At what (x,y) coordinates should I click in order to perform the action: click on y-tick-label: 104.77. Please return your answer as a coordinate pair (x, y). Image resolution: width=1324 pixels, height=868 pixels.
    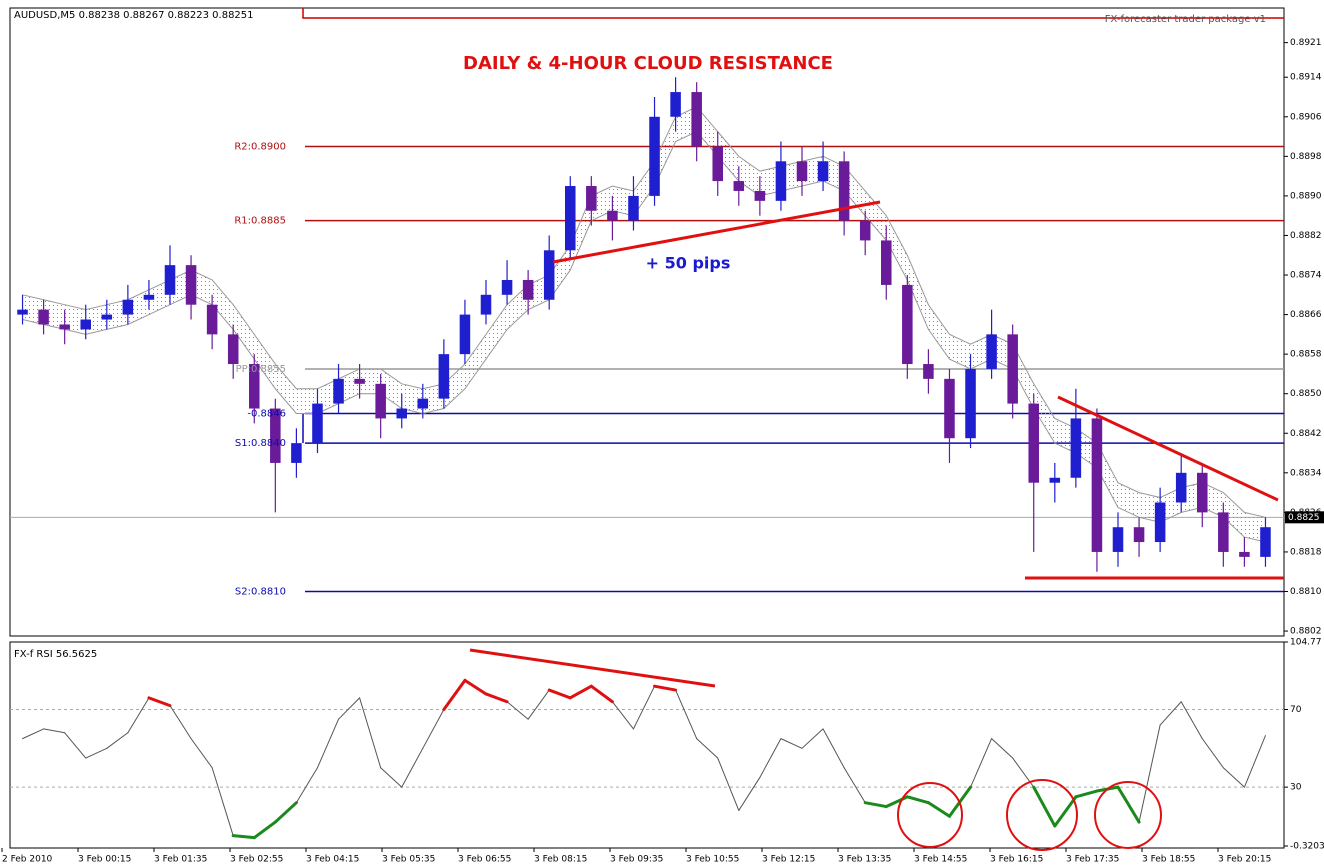
    Looking at the image, I should click on (1306, 643).